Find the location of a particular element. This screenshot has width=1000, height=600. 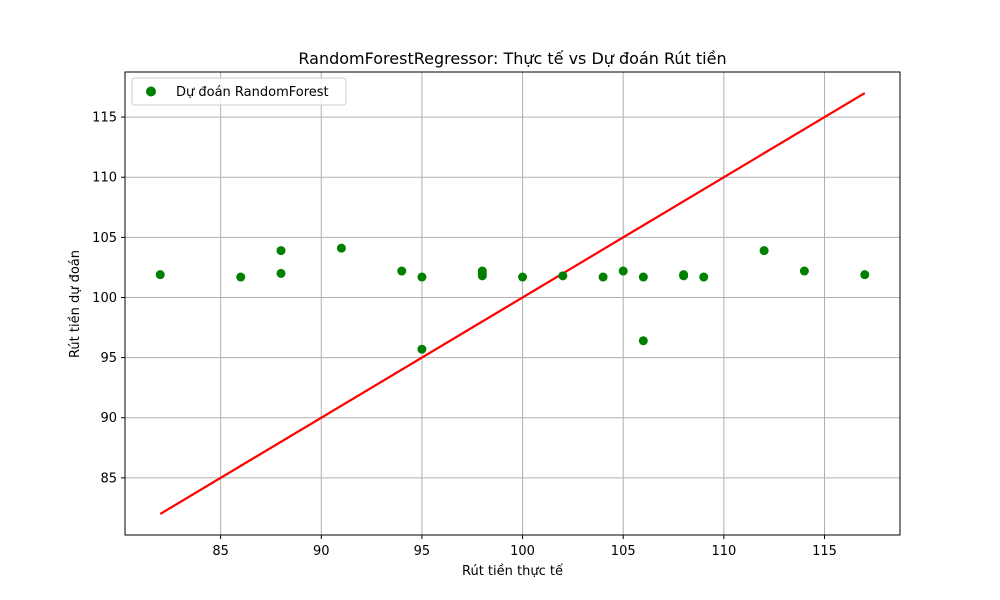

x-tick-label: 115 is located at coordinates (824, 551).